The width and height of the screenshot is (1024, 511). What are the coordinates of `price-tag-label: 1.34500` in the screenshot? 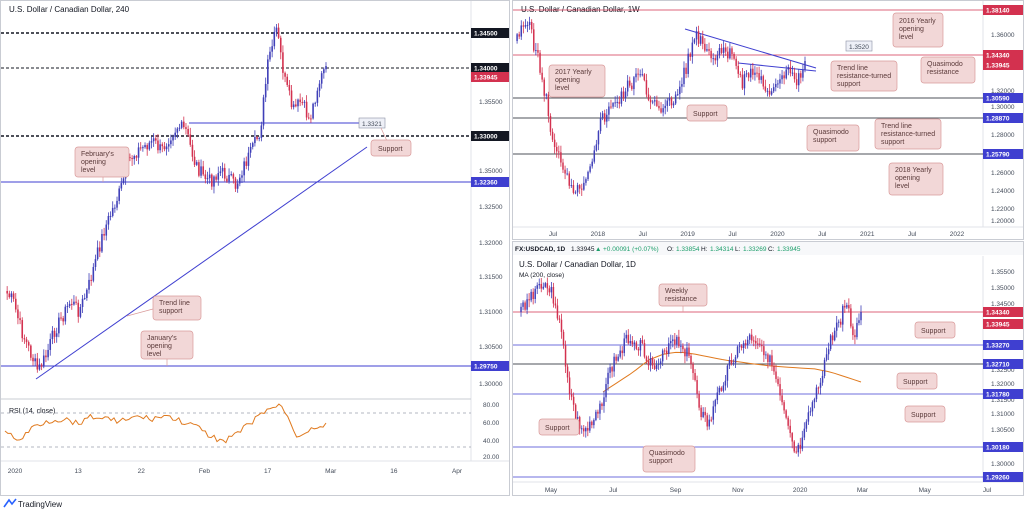 It's located at (486, 34).